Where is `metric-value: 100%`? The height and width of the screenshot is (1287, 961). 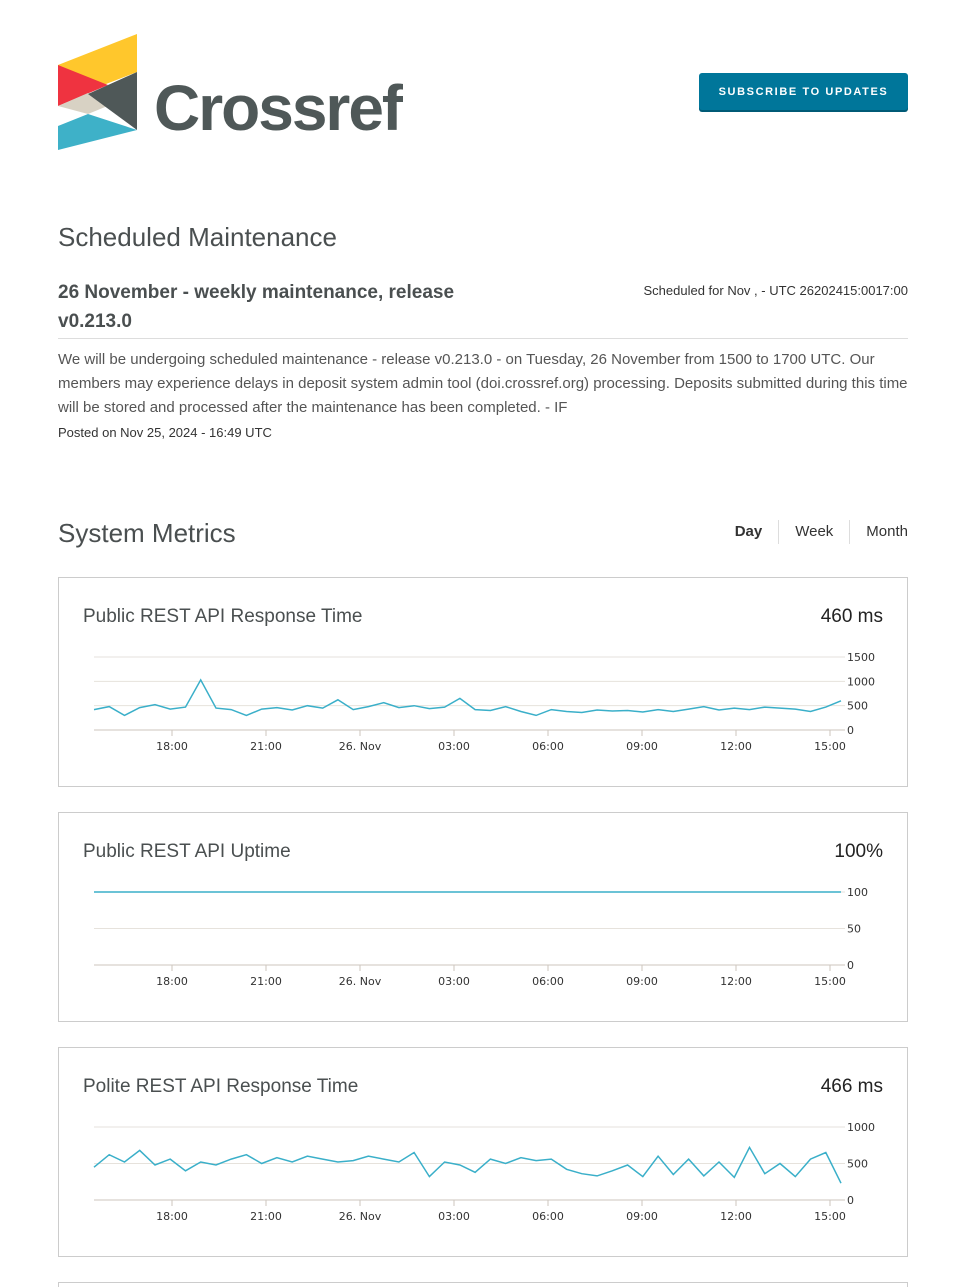 metric-value: 100% is located at coordinates (858, 851).